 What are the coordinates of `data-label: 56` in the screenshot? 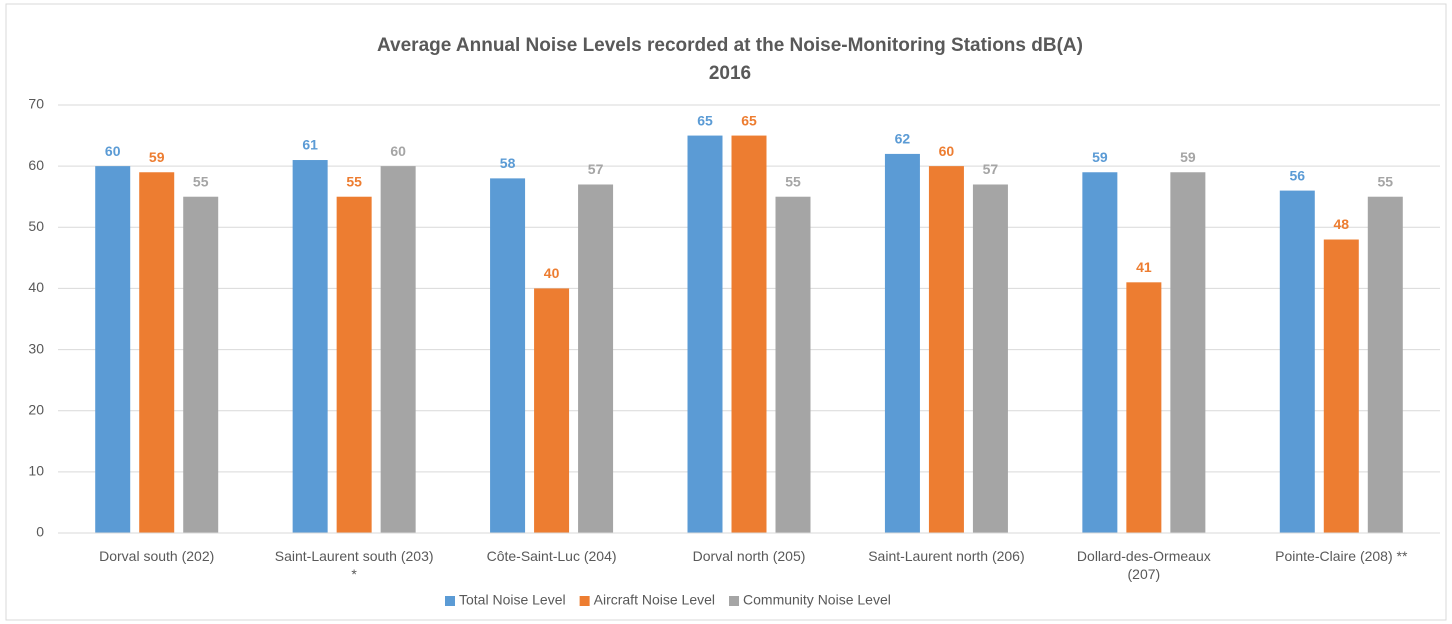 It's located at (1297, 175).